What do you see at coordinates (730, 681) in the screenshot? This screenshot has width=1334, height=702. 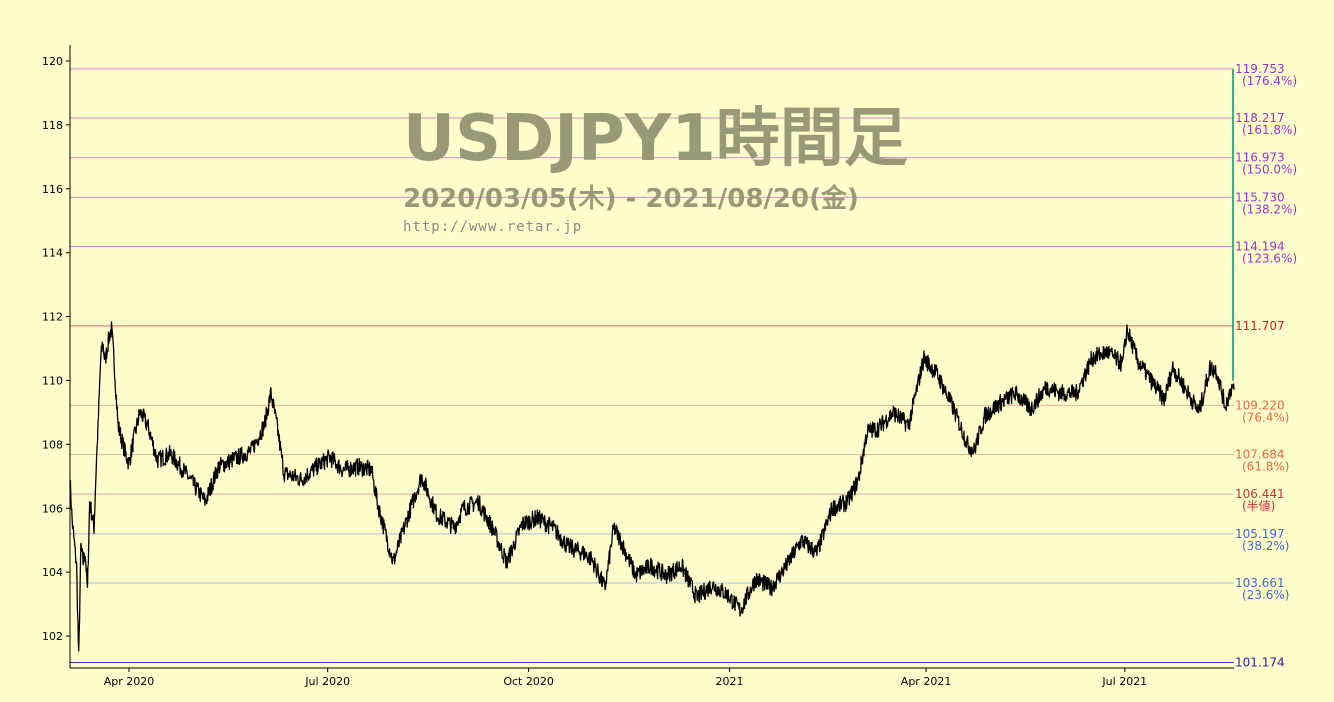 I see `x-tick-label: 2021` at bounding box center [730, 681].